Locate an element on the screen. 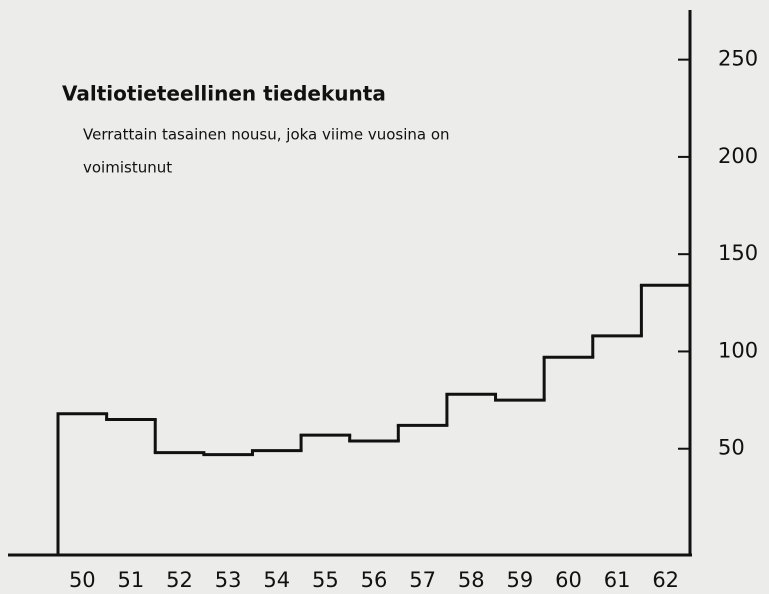 The width and height of the screenshot is (769, 594). chart-subtitle: voimistunut is located at coordinates (127, 168).